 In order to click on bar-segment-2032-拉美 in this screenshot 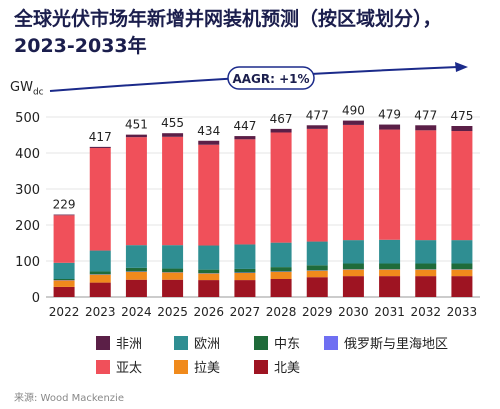, I will do `click(426, 273)`.